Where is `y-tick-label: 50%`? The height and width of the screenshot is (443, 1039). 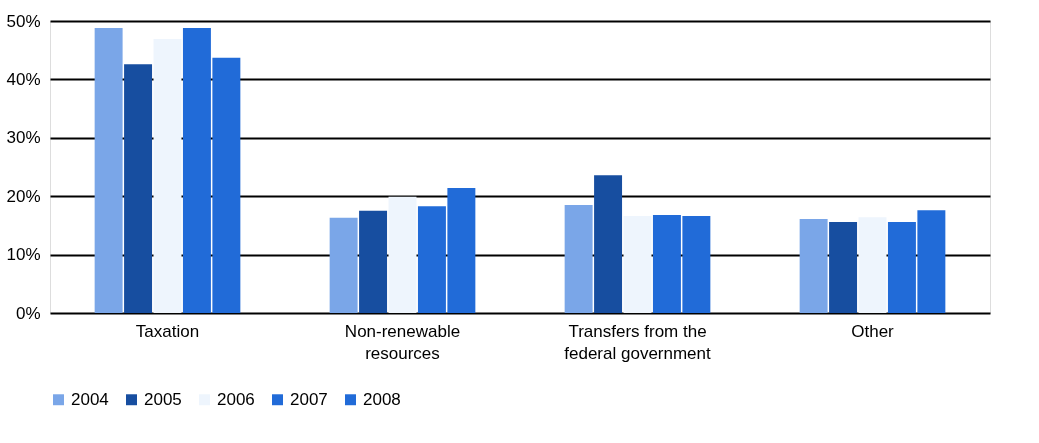
y-tick-label: 50% is located at coordinates (23, 21).